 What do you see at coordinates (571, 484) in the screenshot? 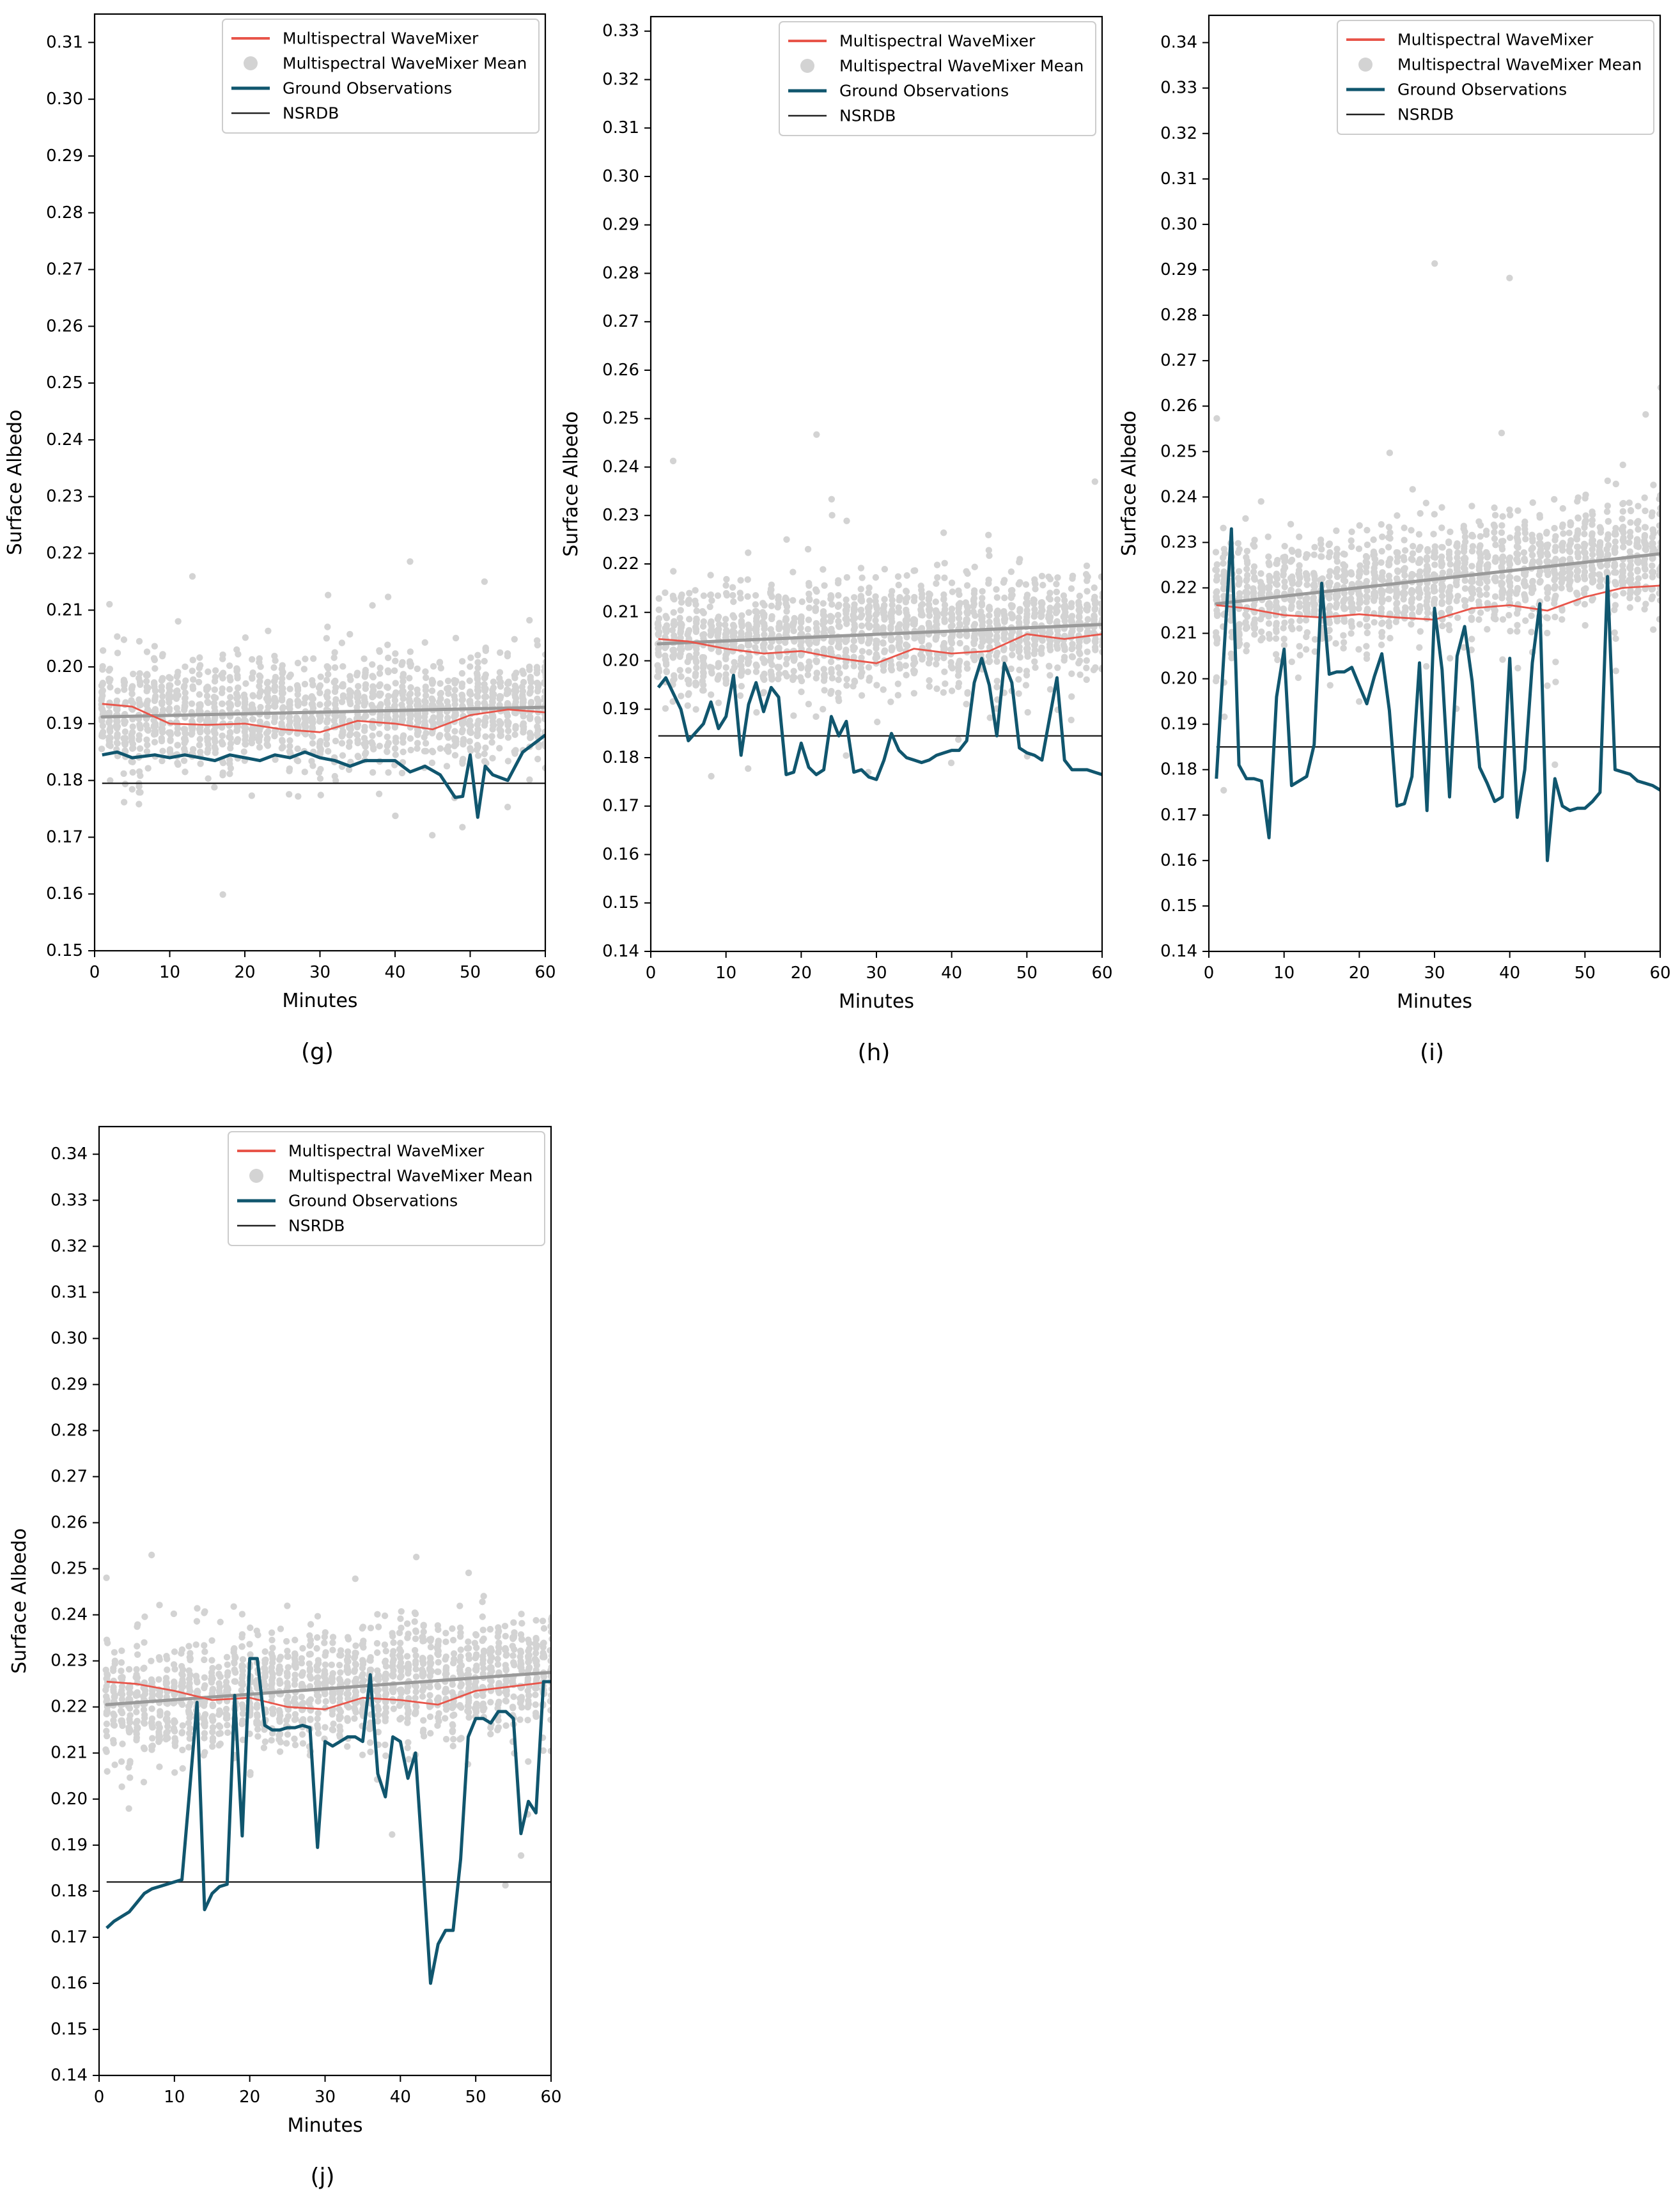
I see `y-axis-label: Surface Albedo` at bounding box center [571, 484].